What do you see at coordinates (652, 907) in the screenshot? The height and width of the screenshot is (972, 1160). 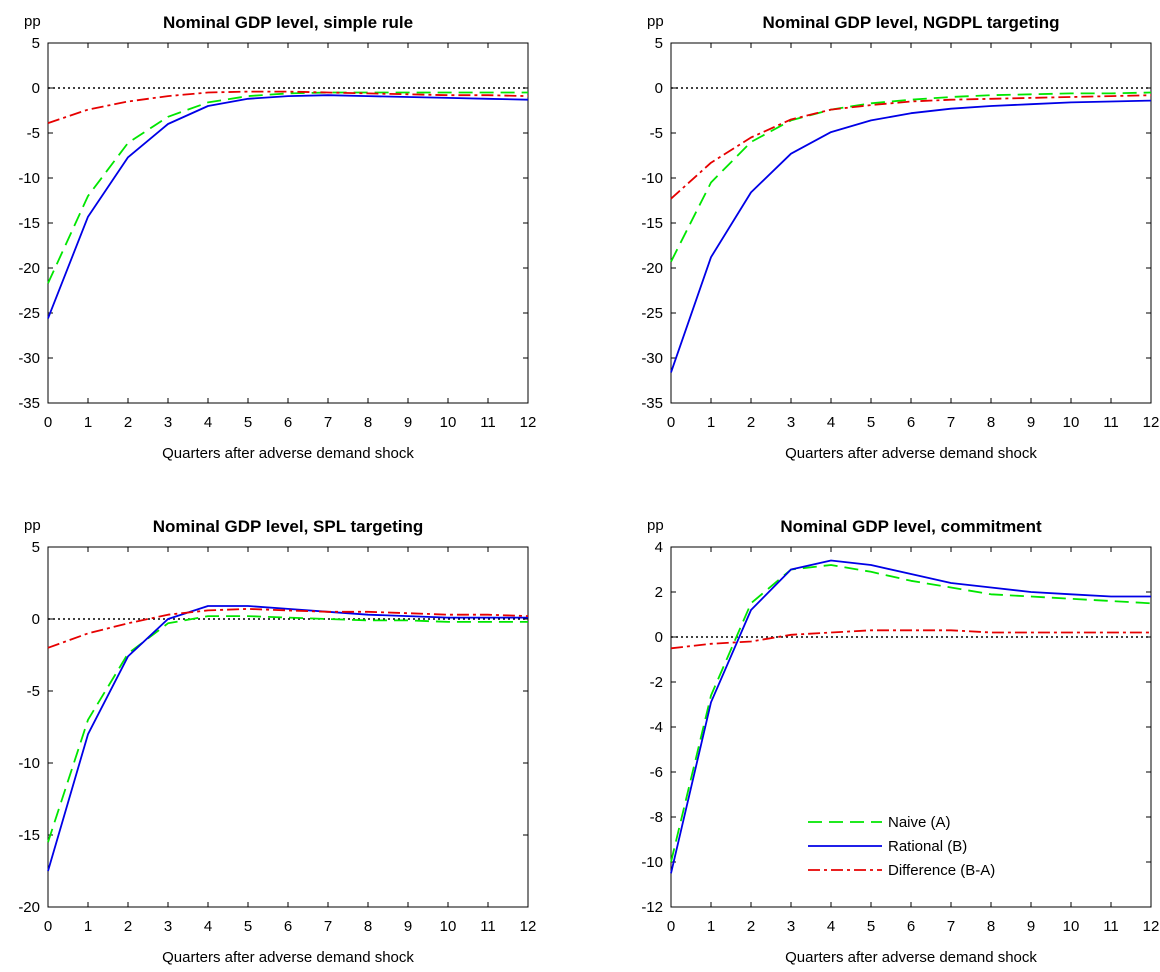 I see `y-tick-label: -12` at bounding box center [652, 907].